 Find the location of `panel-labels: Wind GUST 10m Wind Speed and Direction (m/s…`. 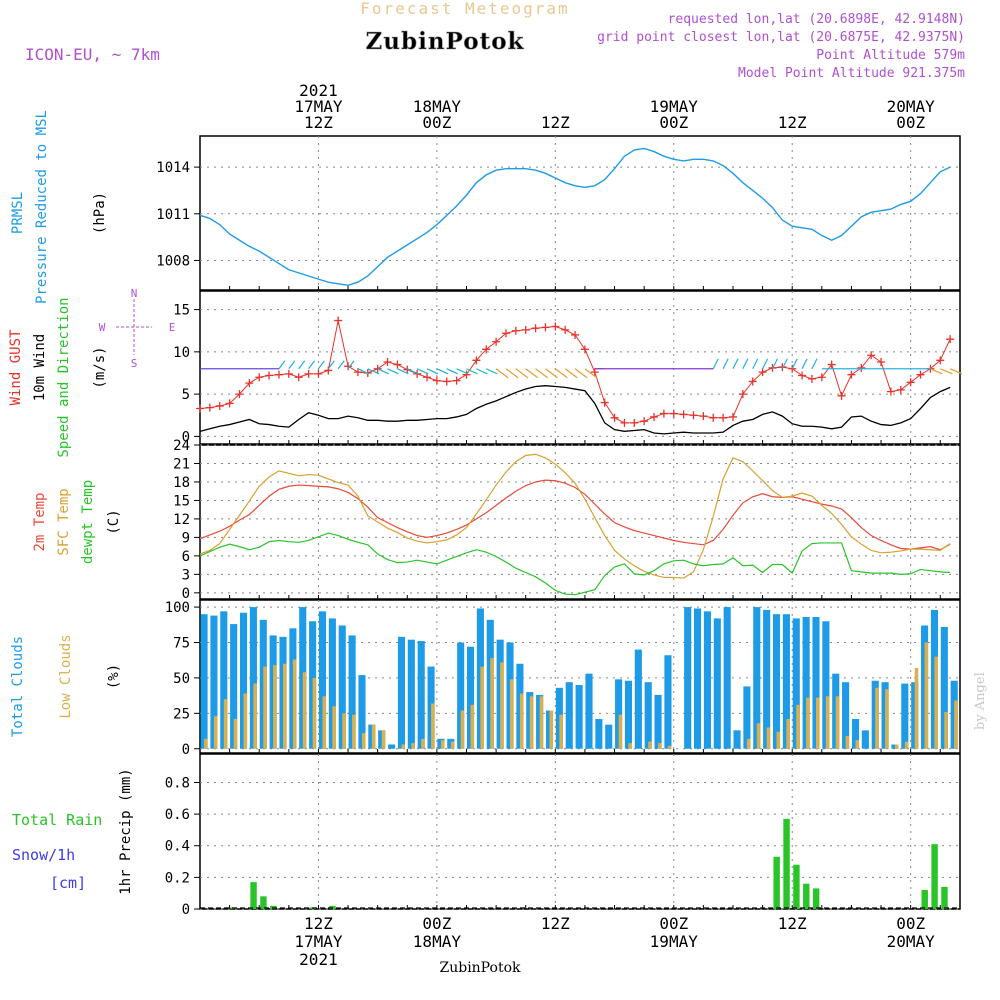

panel-labels: Wind GUST 10m Wind Speed and Direction (m/s… is located at coordinates (91, 372).